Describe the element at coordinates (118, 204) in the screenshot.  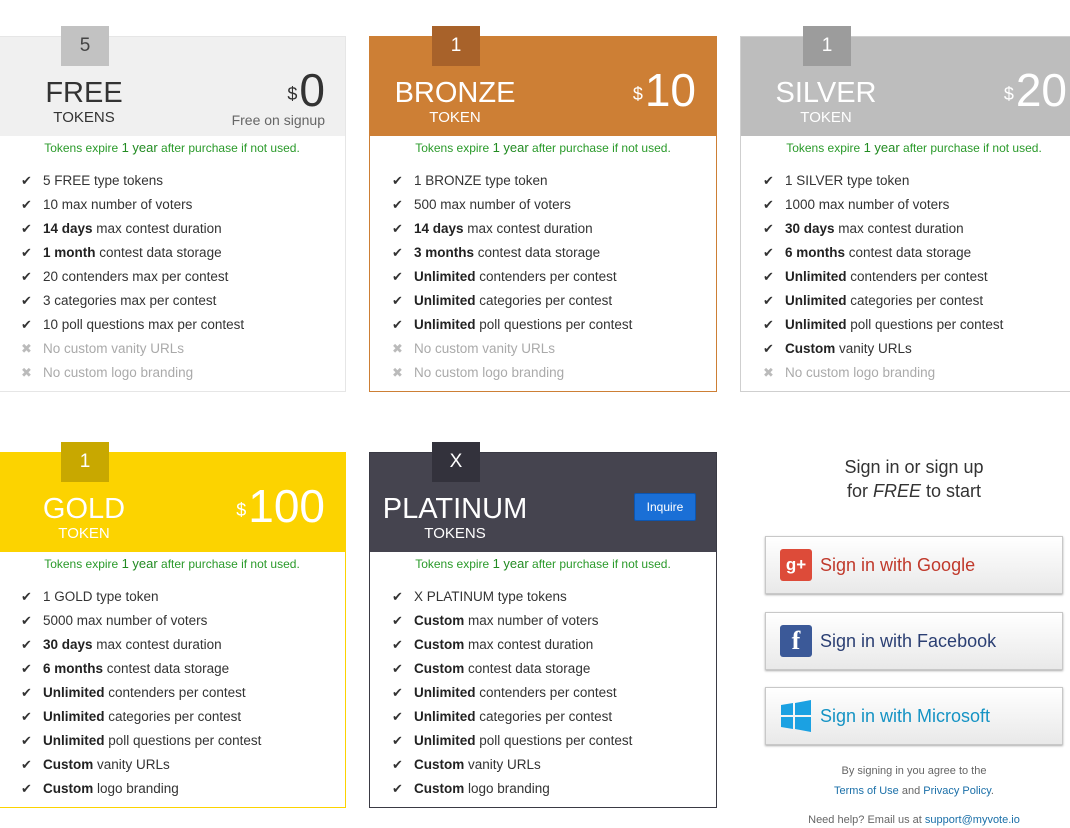
I see `feature-text: 10 max number of voters` at that location.